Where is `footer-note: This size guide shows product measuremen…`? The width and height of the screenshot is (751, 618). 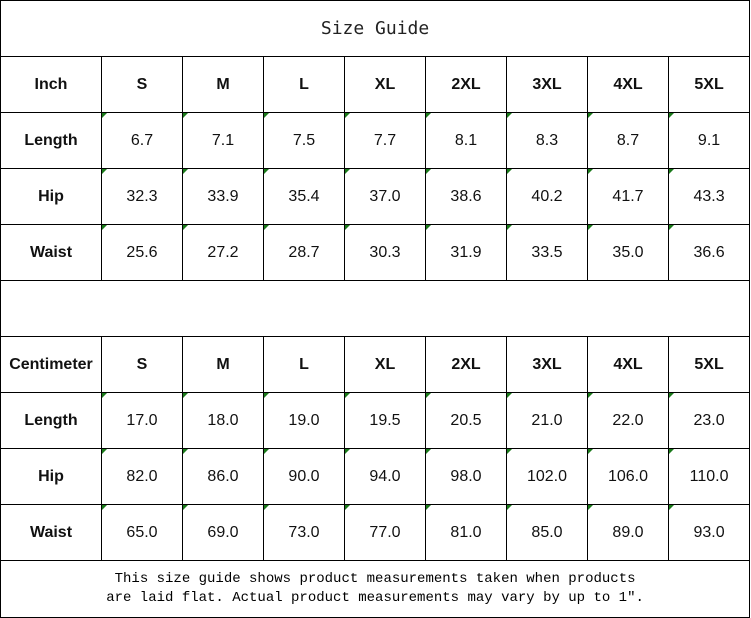 footer-note: This size guide shows product measuremen… is located at coordinates (375, 589).